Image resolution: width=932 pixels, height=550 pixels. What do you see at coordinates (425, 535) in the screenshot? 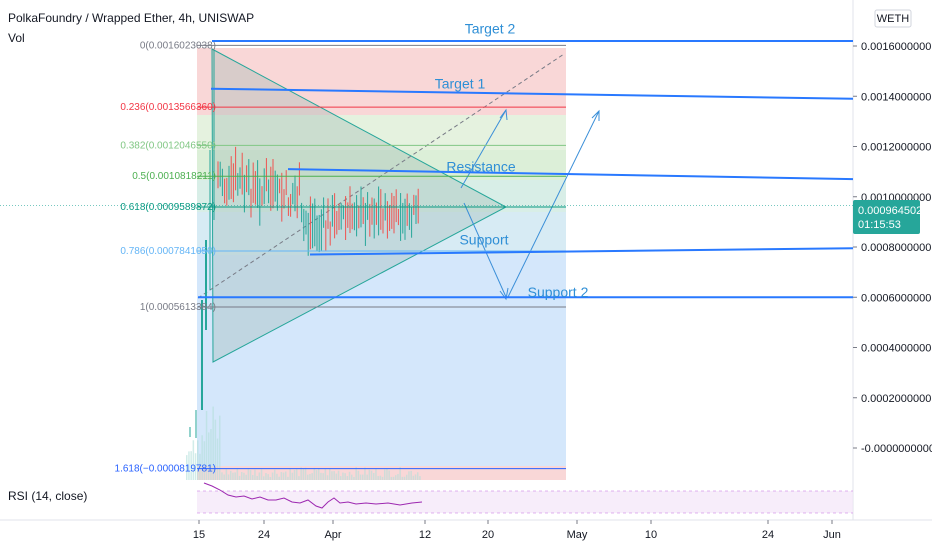
I see `time-tick-label: 12` at bounding box center [425, 535].